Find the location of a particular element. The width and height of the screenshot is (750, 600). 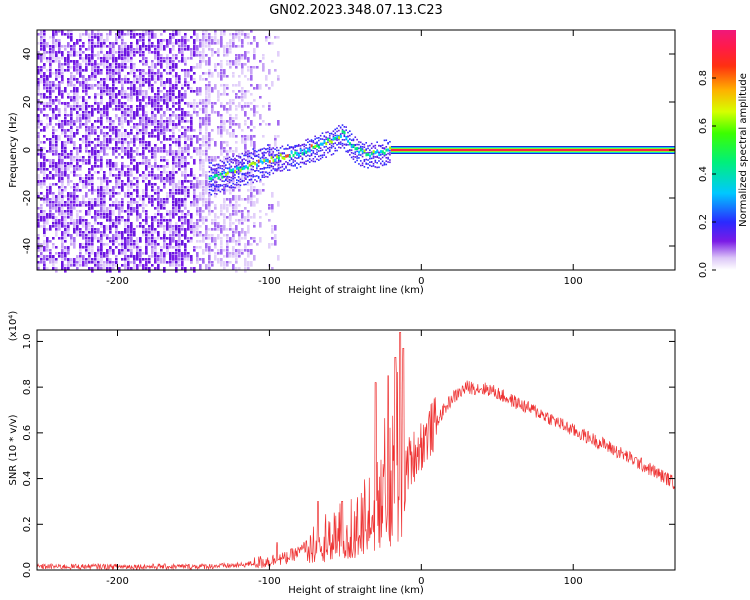

colorbar-gradient is located at coordinates (724, 150).